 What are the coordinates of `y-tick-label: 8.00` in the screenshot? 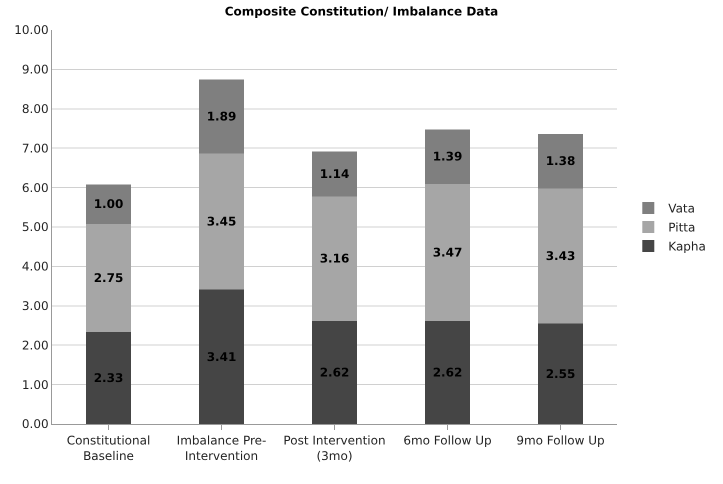 It's located at (35, 109).